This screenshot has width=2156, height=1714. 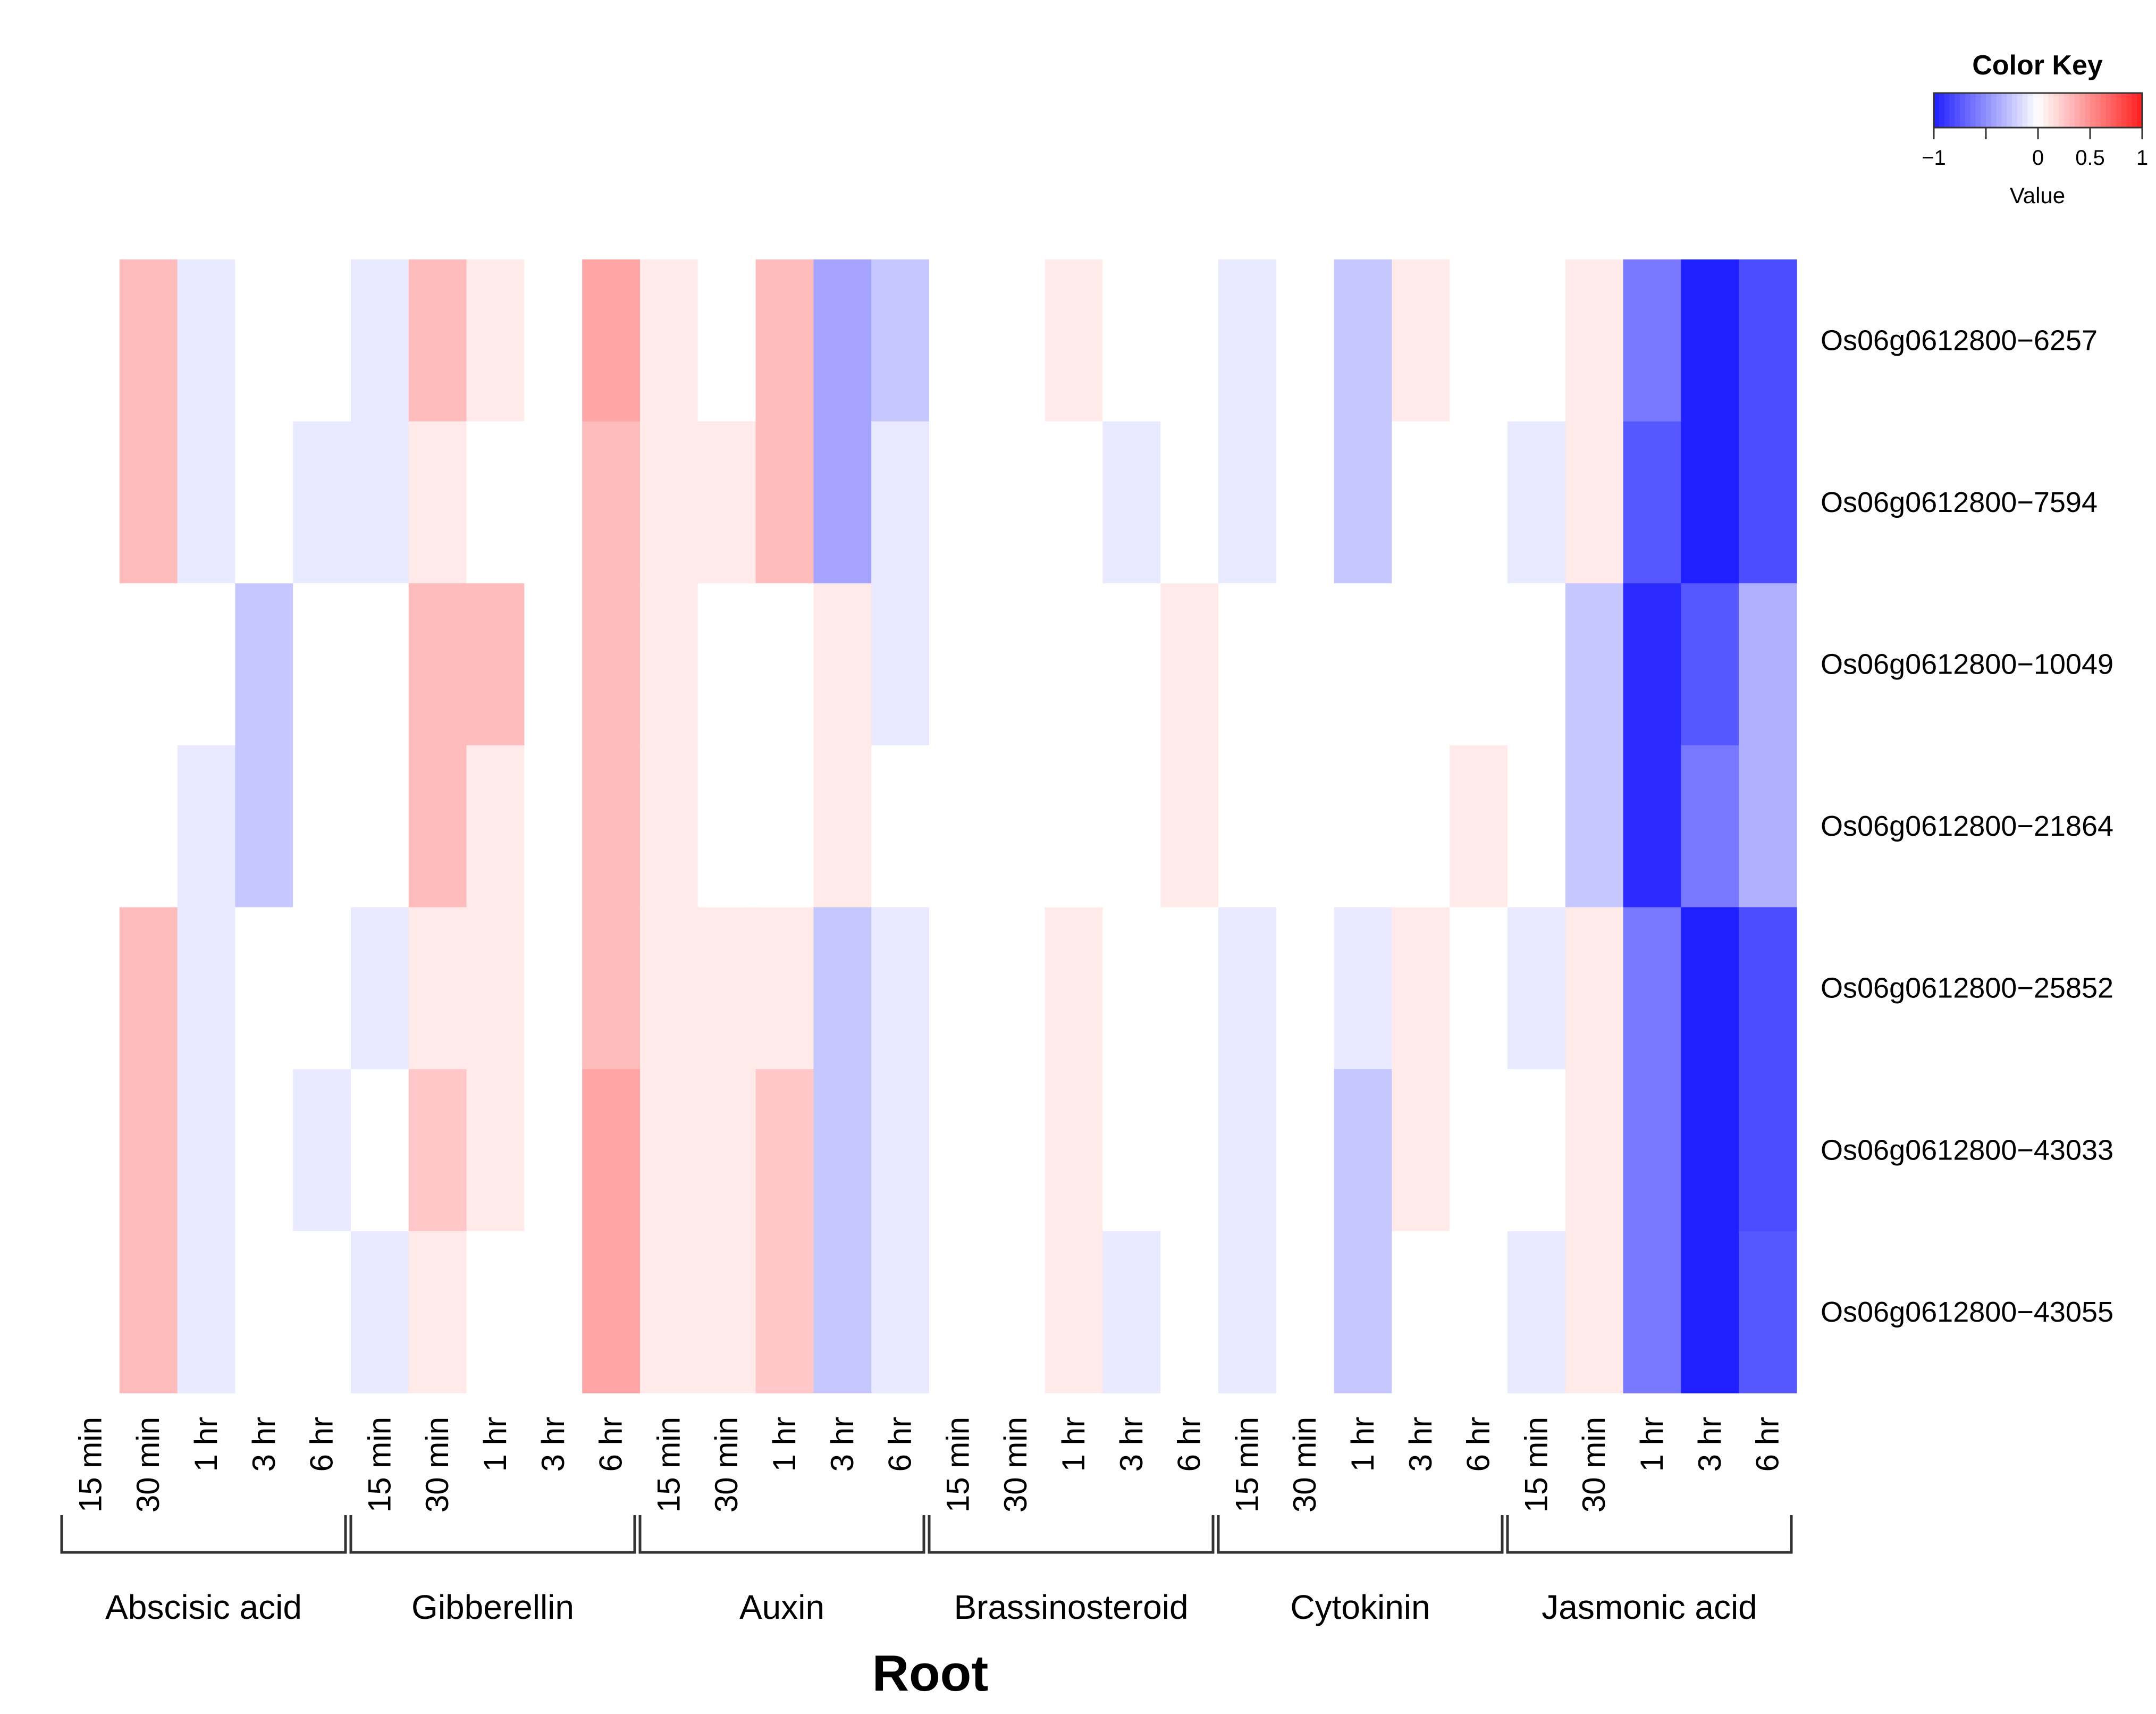 I want to click on column-tick-label: 6 hr, so click(x=900, y=1445).